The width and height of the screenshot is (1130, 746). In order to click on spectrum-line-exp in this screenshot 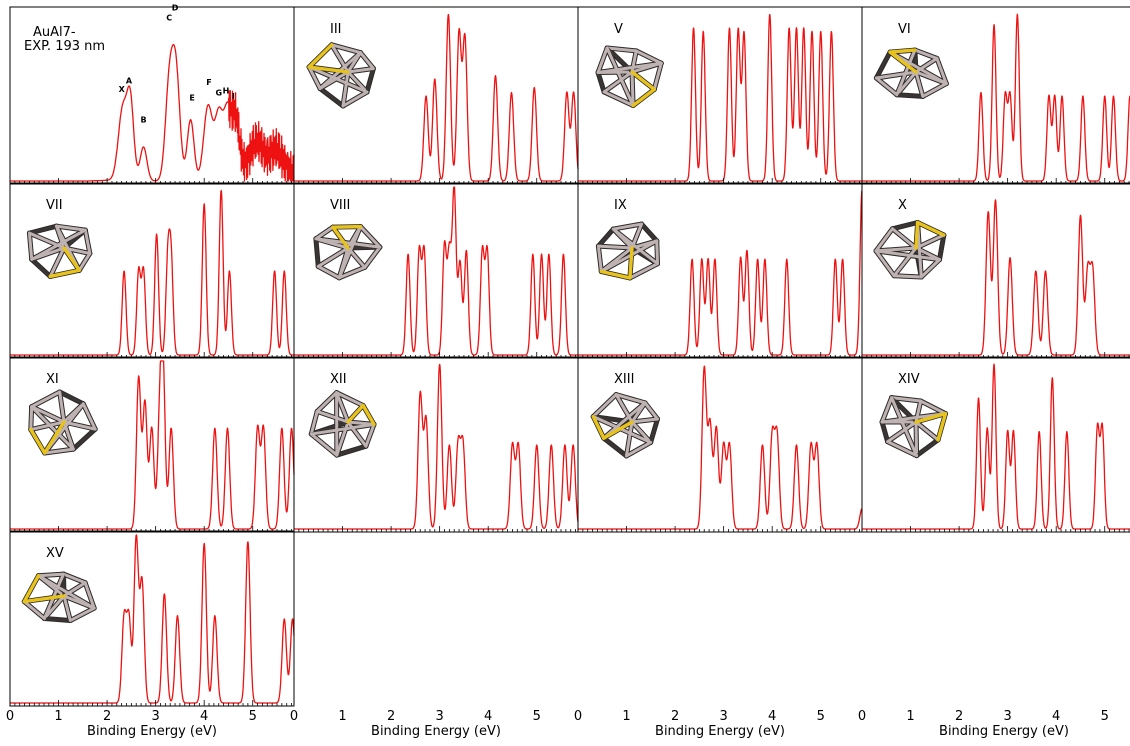, I will do `click(152, 112)`.